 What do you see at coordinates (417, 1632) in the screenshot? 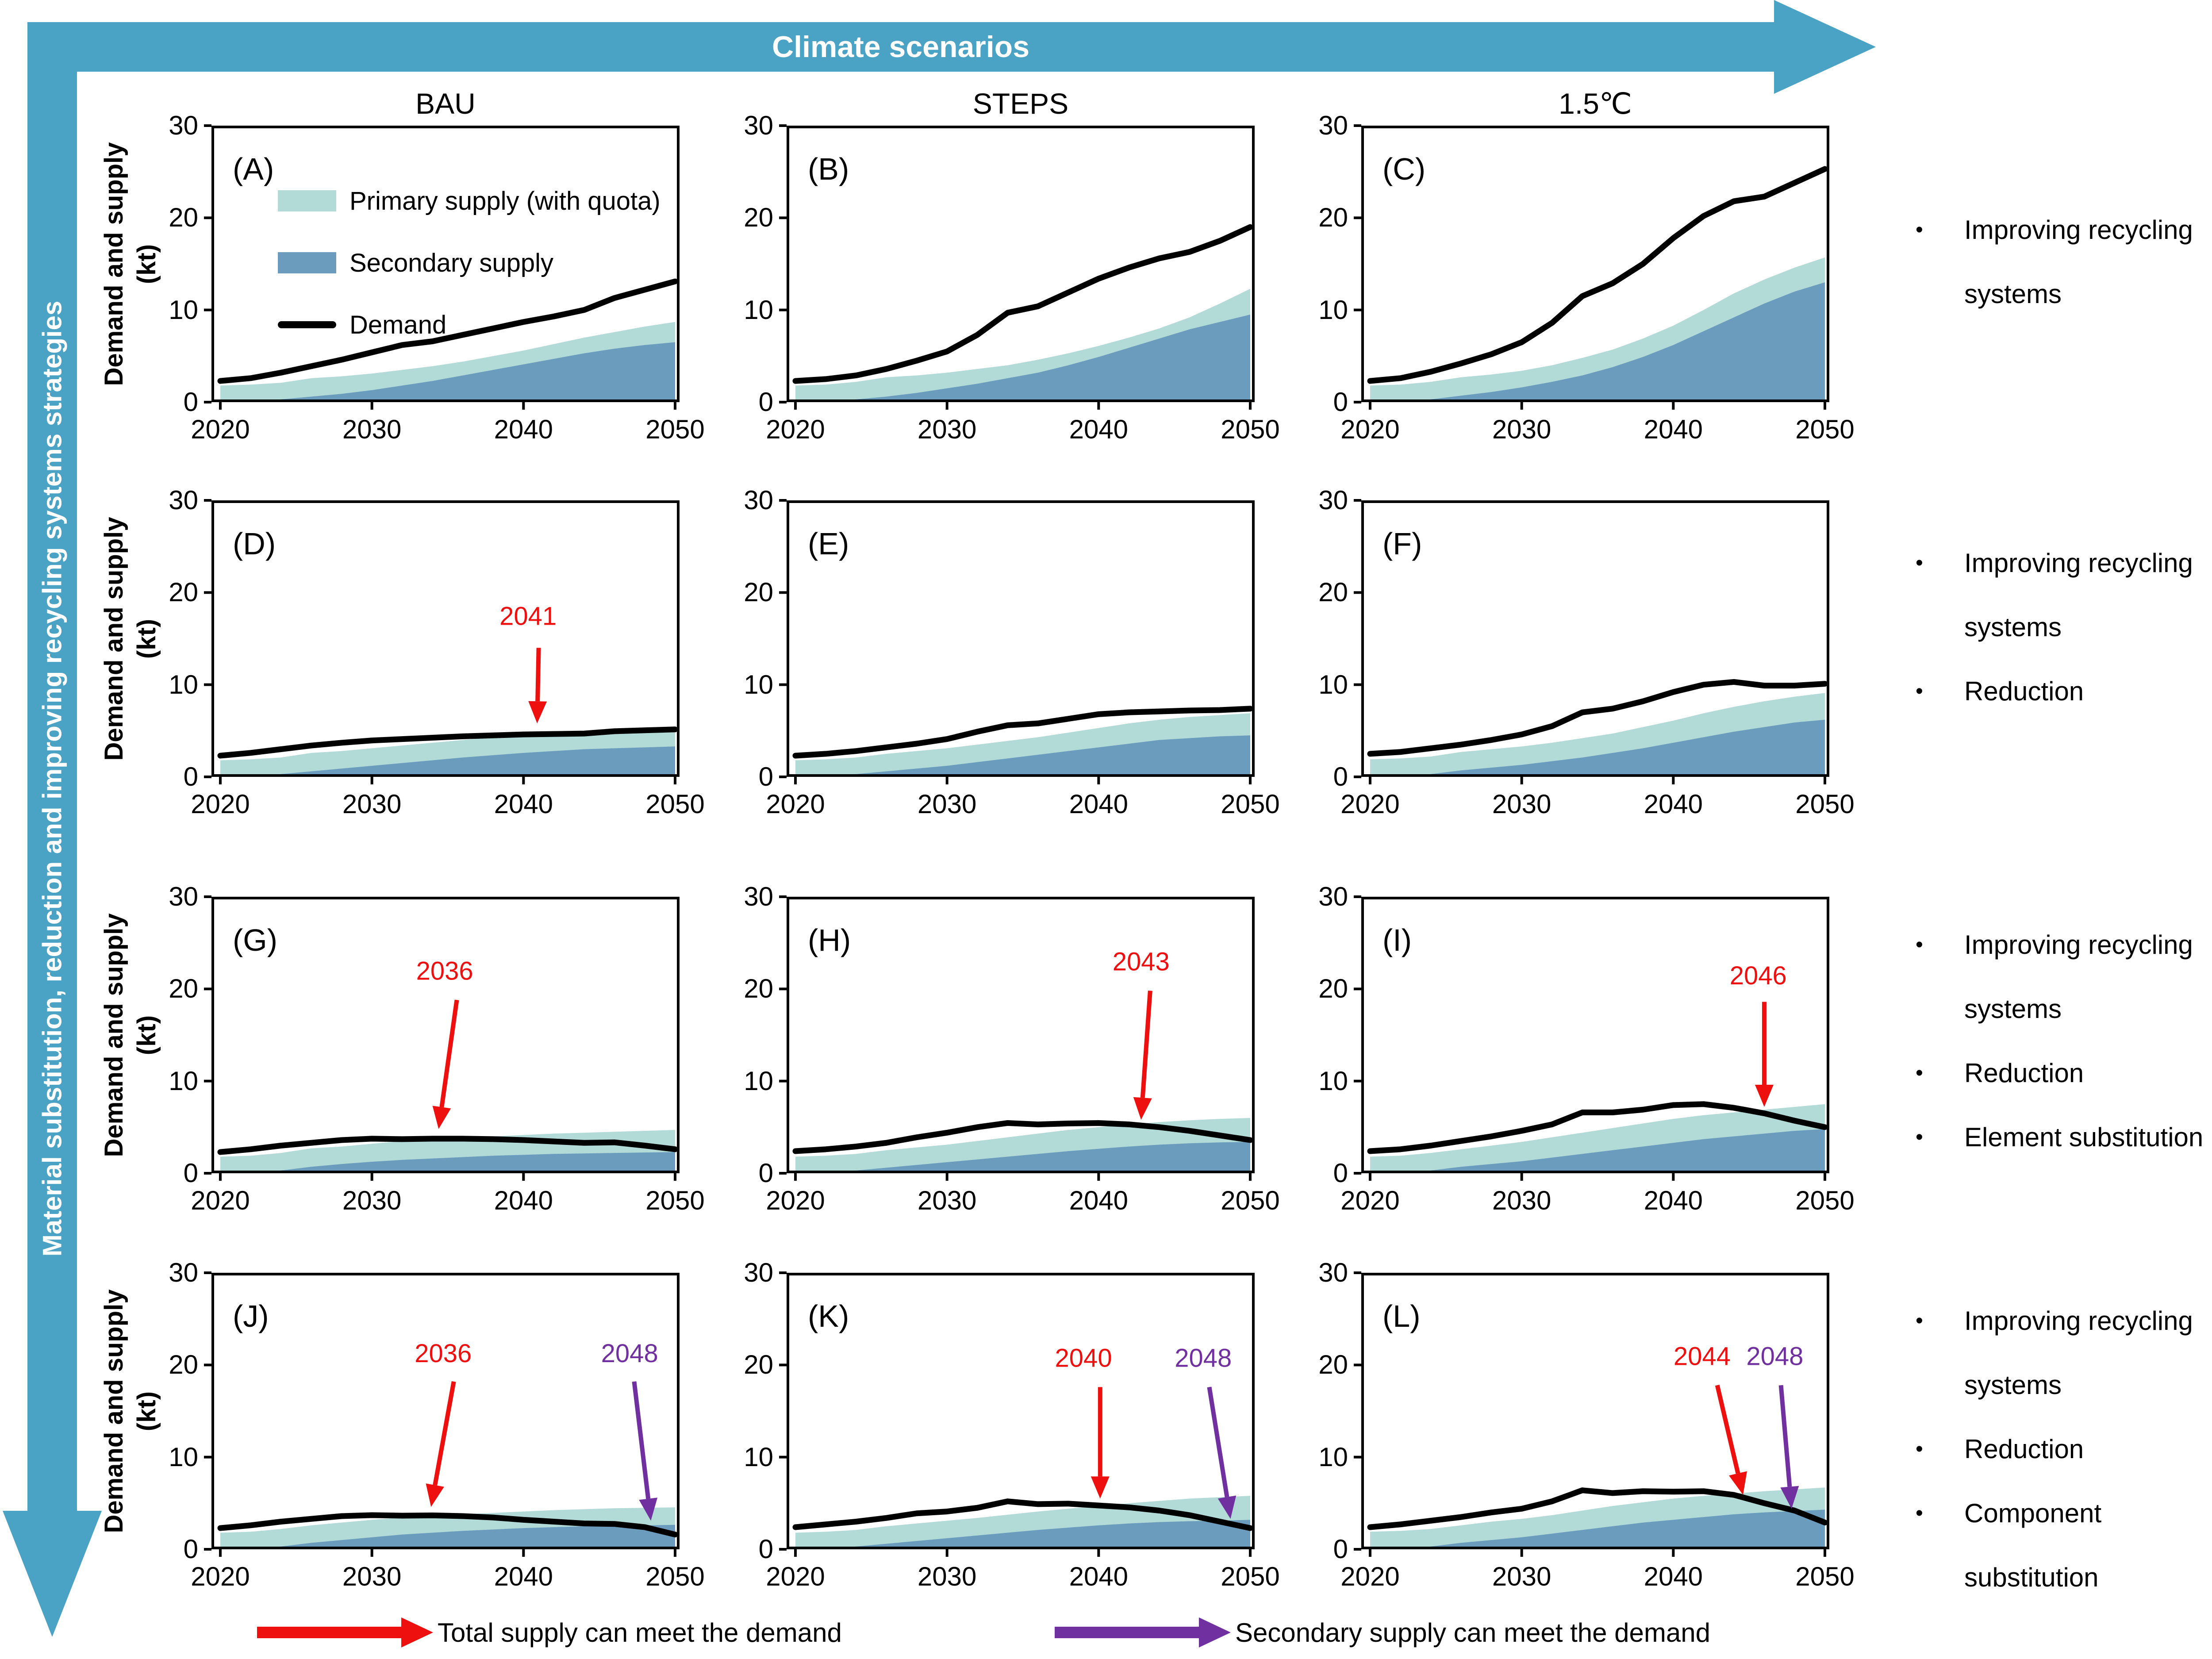
I see `legend-arrowhead-icon` at bounding box center [417, 1632].